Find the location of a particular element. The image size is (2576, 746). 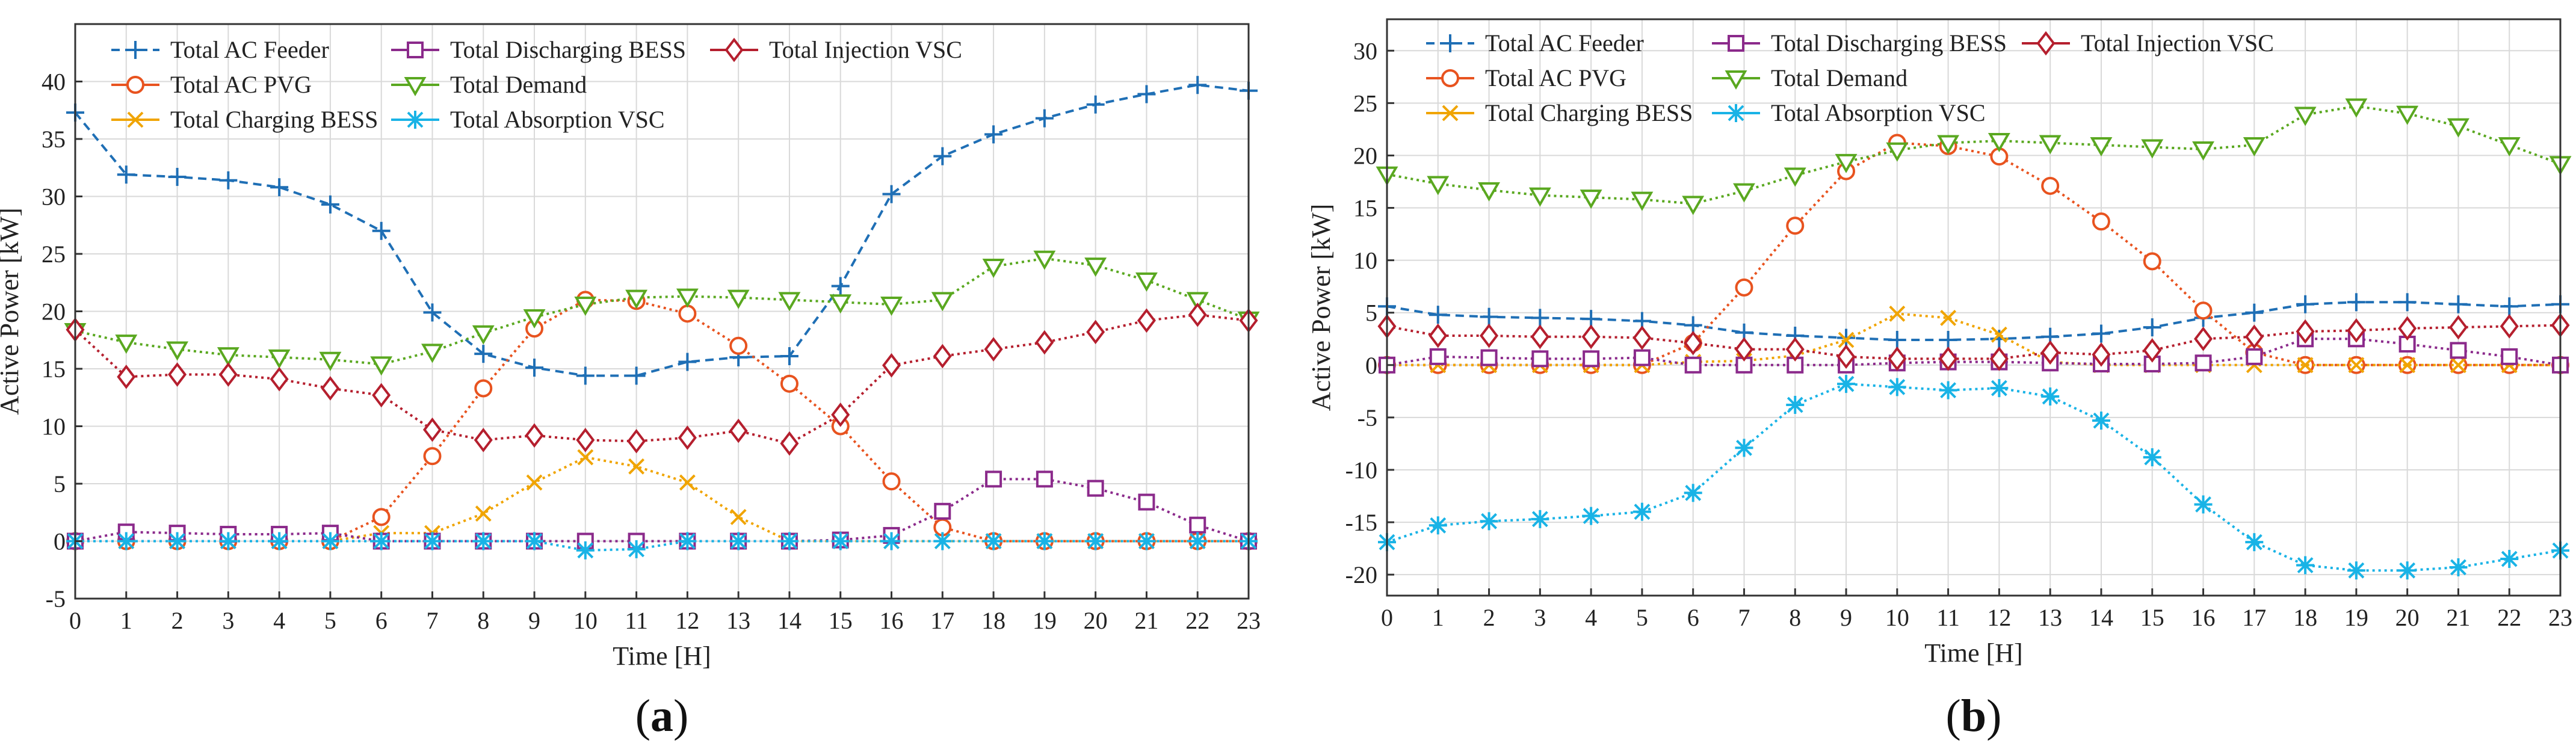

x-tick-label: 4 is located at coordinates (279, 620).